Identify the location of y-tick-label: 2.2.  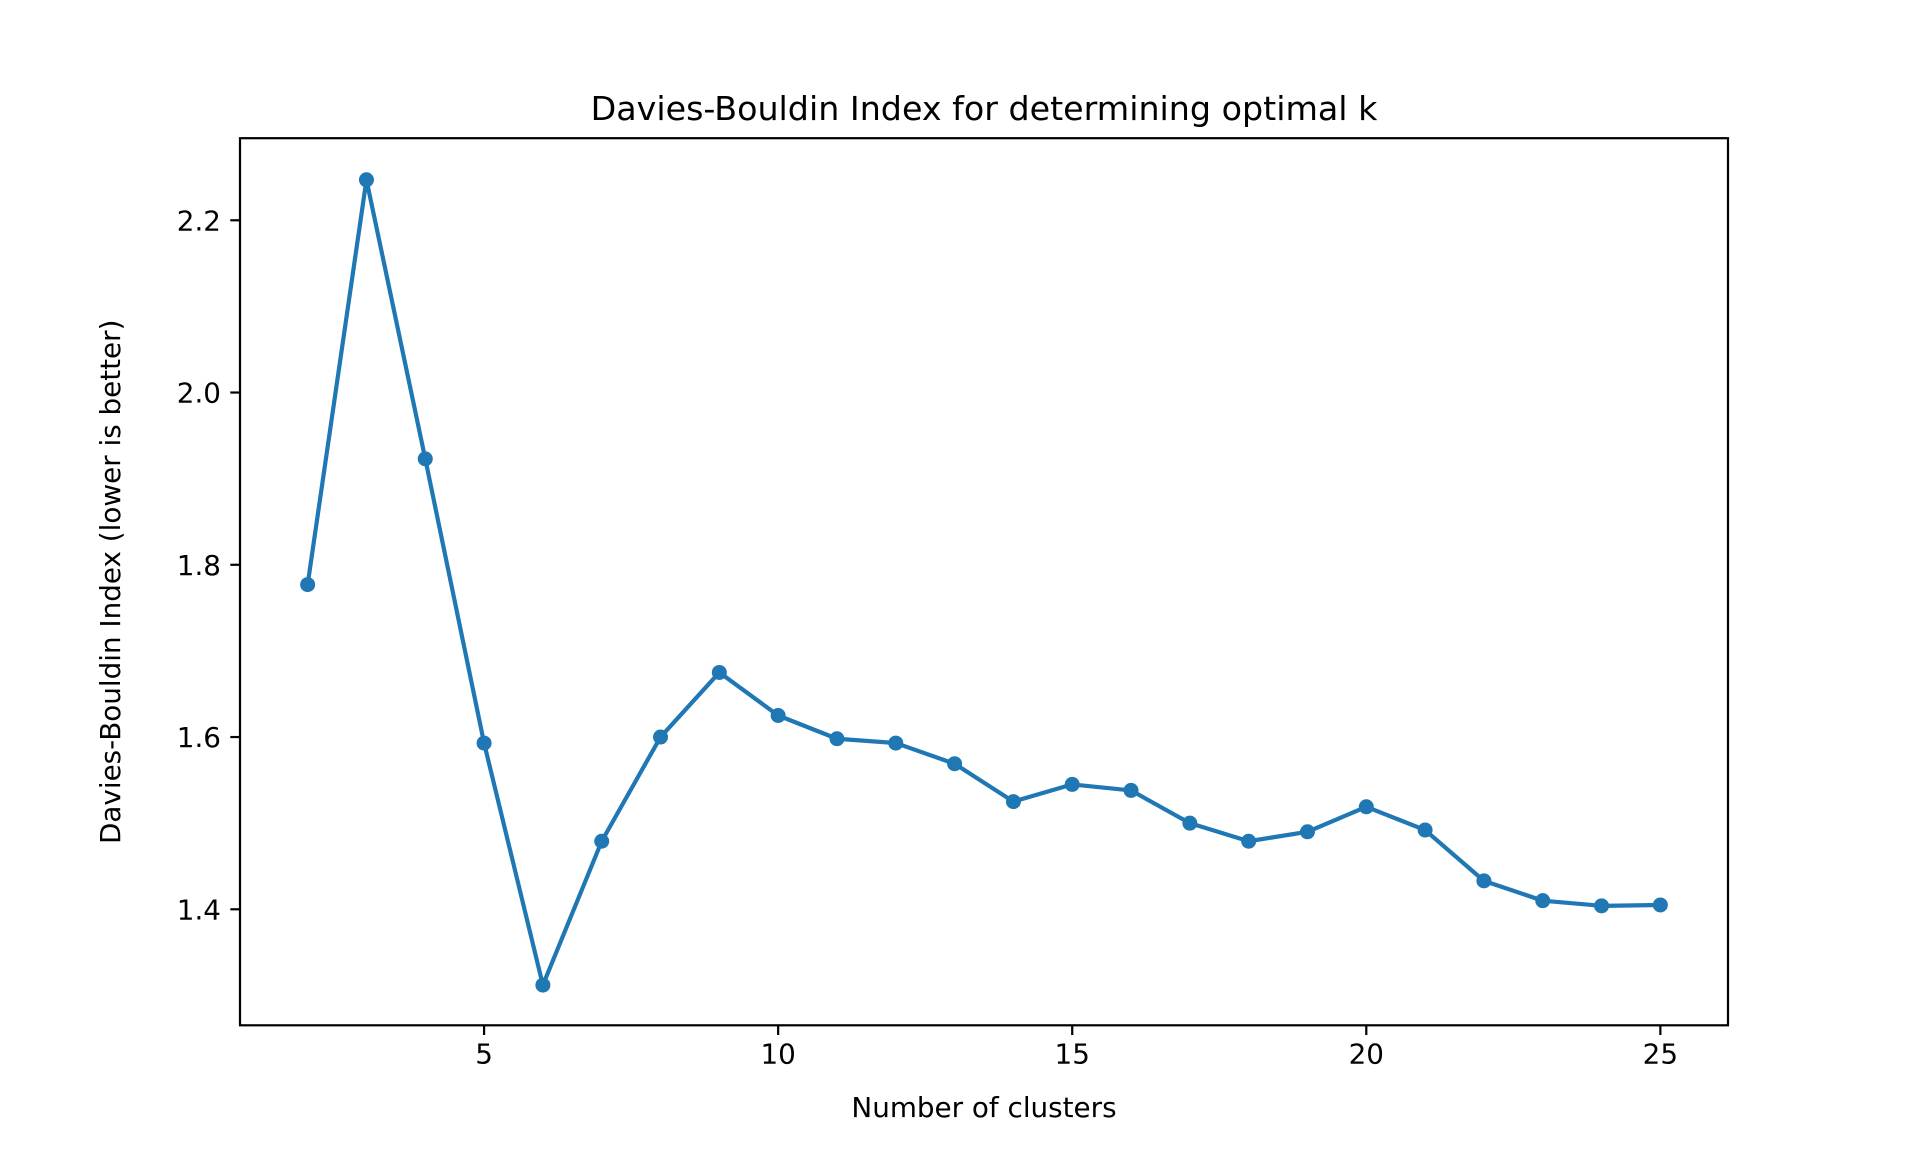
(199, 220).